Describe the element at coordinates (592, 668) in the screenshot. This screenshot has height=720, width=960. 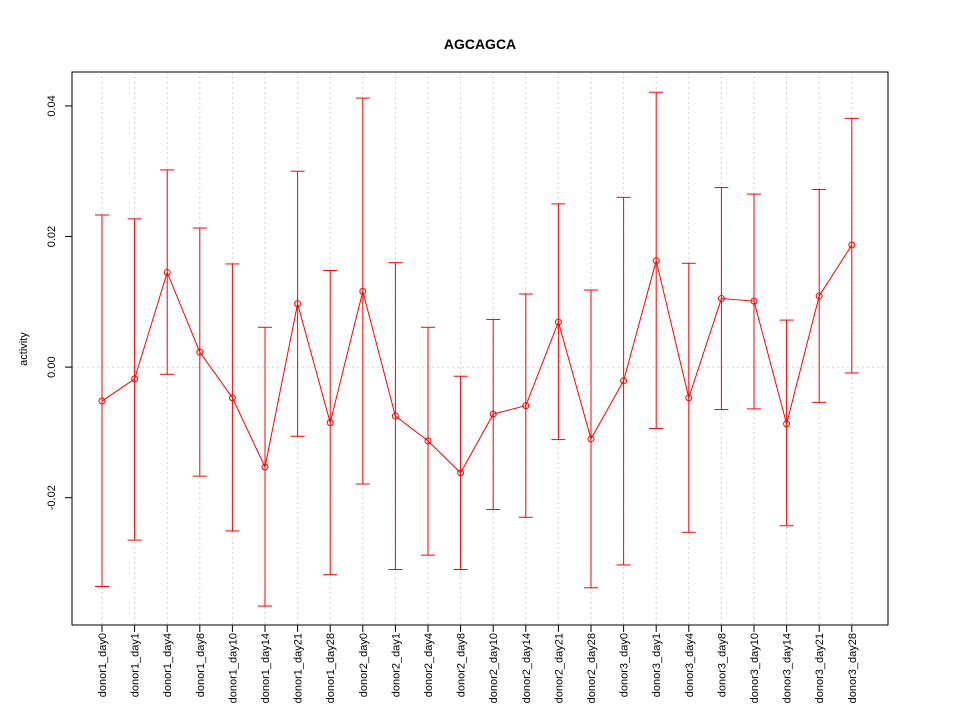
I see `x-tick-label: donor2_day28` at that location.